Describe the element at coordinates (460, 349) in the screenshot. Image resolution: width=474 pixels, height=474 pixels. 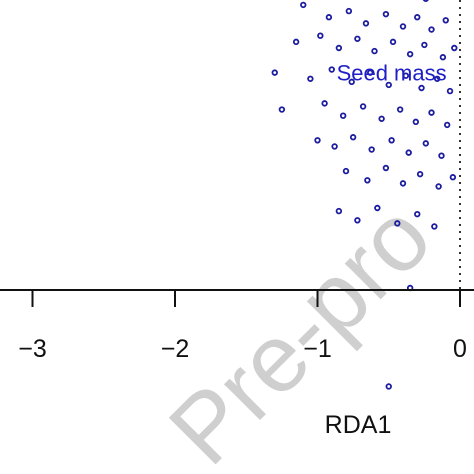
I see `x-tick-label: 0` at that location.